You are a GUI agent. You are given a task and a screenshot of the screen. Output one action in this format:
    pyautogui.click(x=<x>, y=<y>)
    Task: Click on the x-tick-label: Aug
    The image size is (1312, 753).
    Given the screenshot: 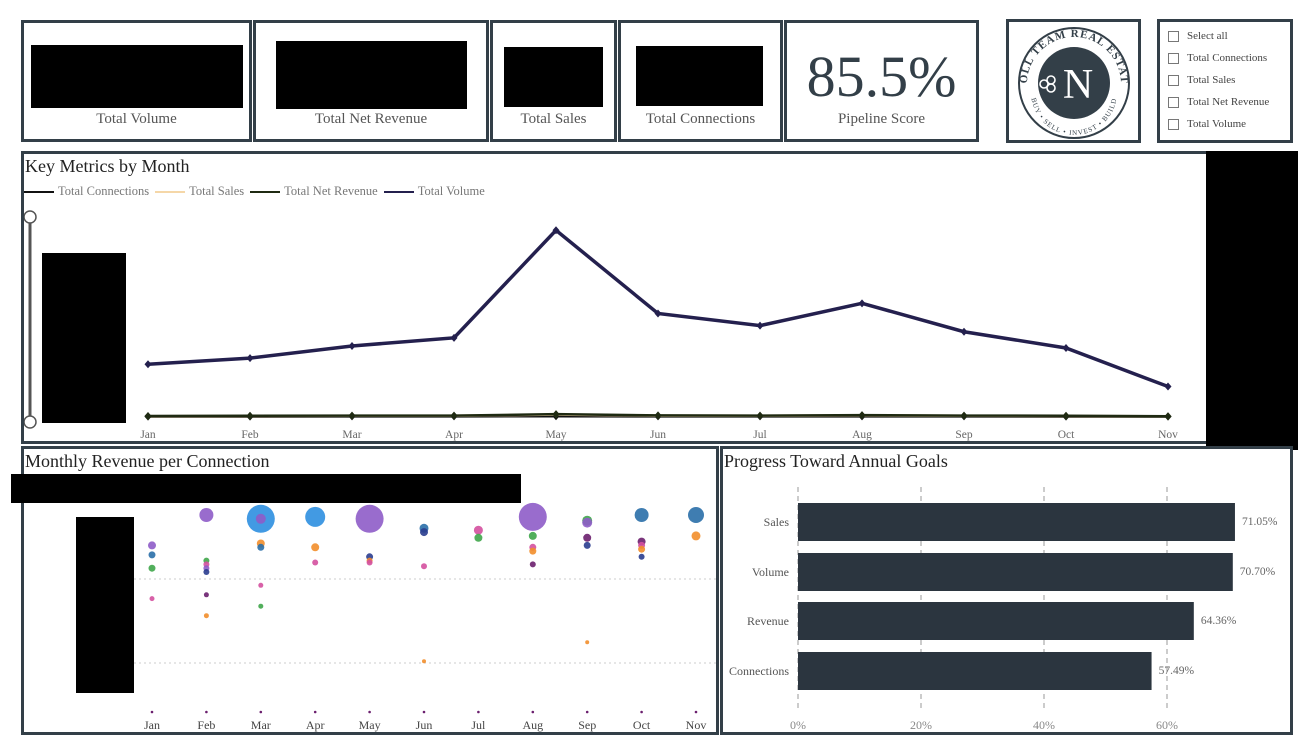 What is the action you would take?
    pyautogui.click(x=862, y=435)
    